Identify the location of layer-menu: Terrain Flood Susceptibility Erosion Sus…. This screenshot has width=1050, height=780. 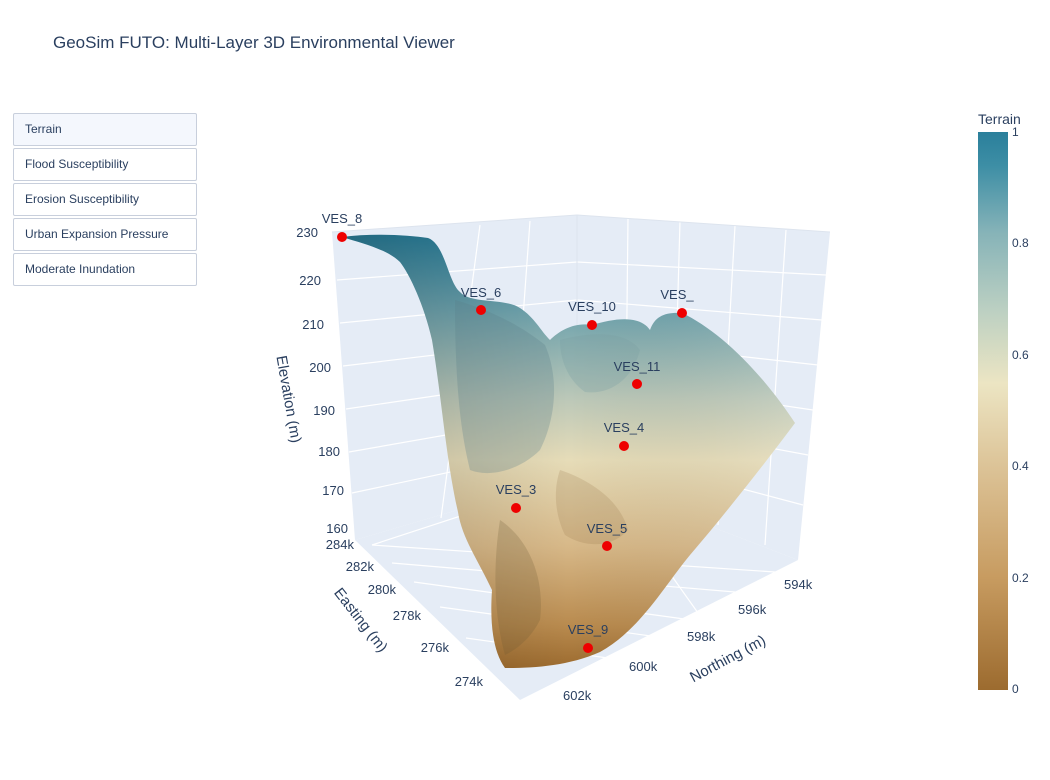
(105, 200).